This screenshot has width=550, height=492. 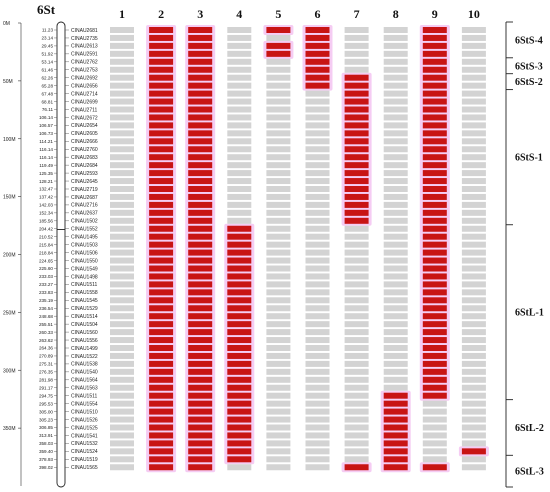 I want to click on marker-position: 204.42, so click(x=46, y=228).